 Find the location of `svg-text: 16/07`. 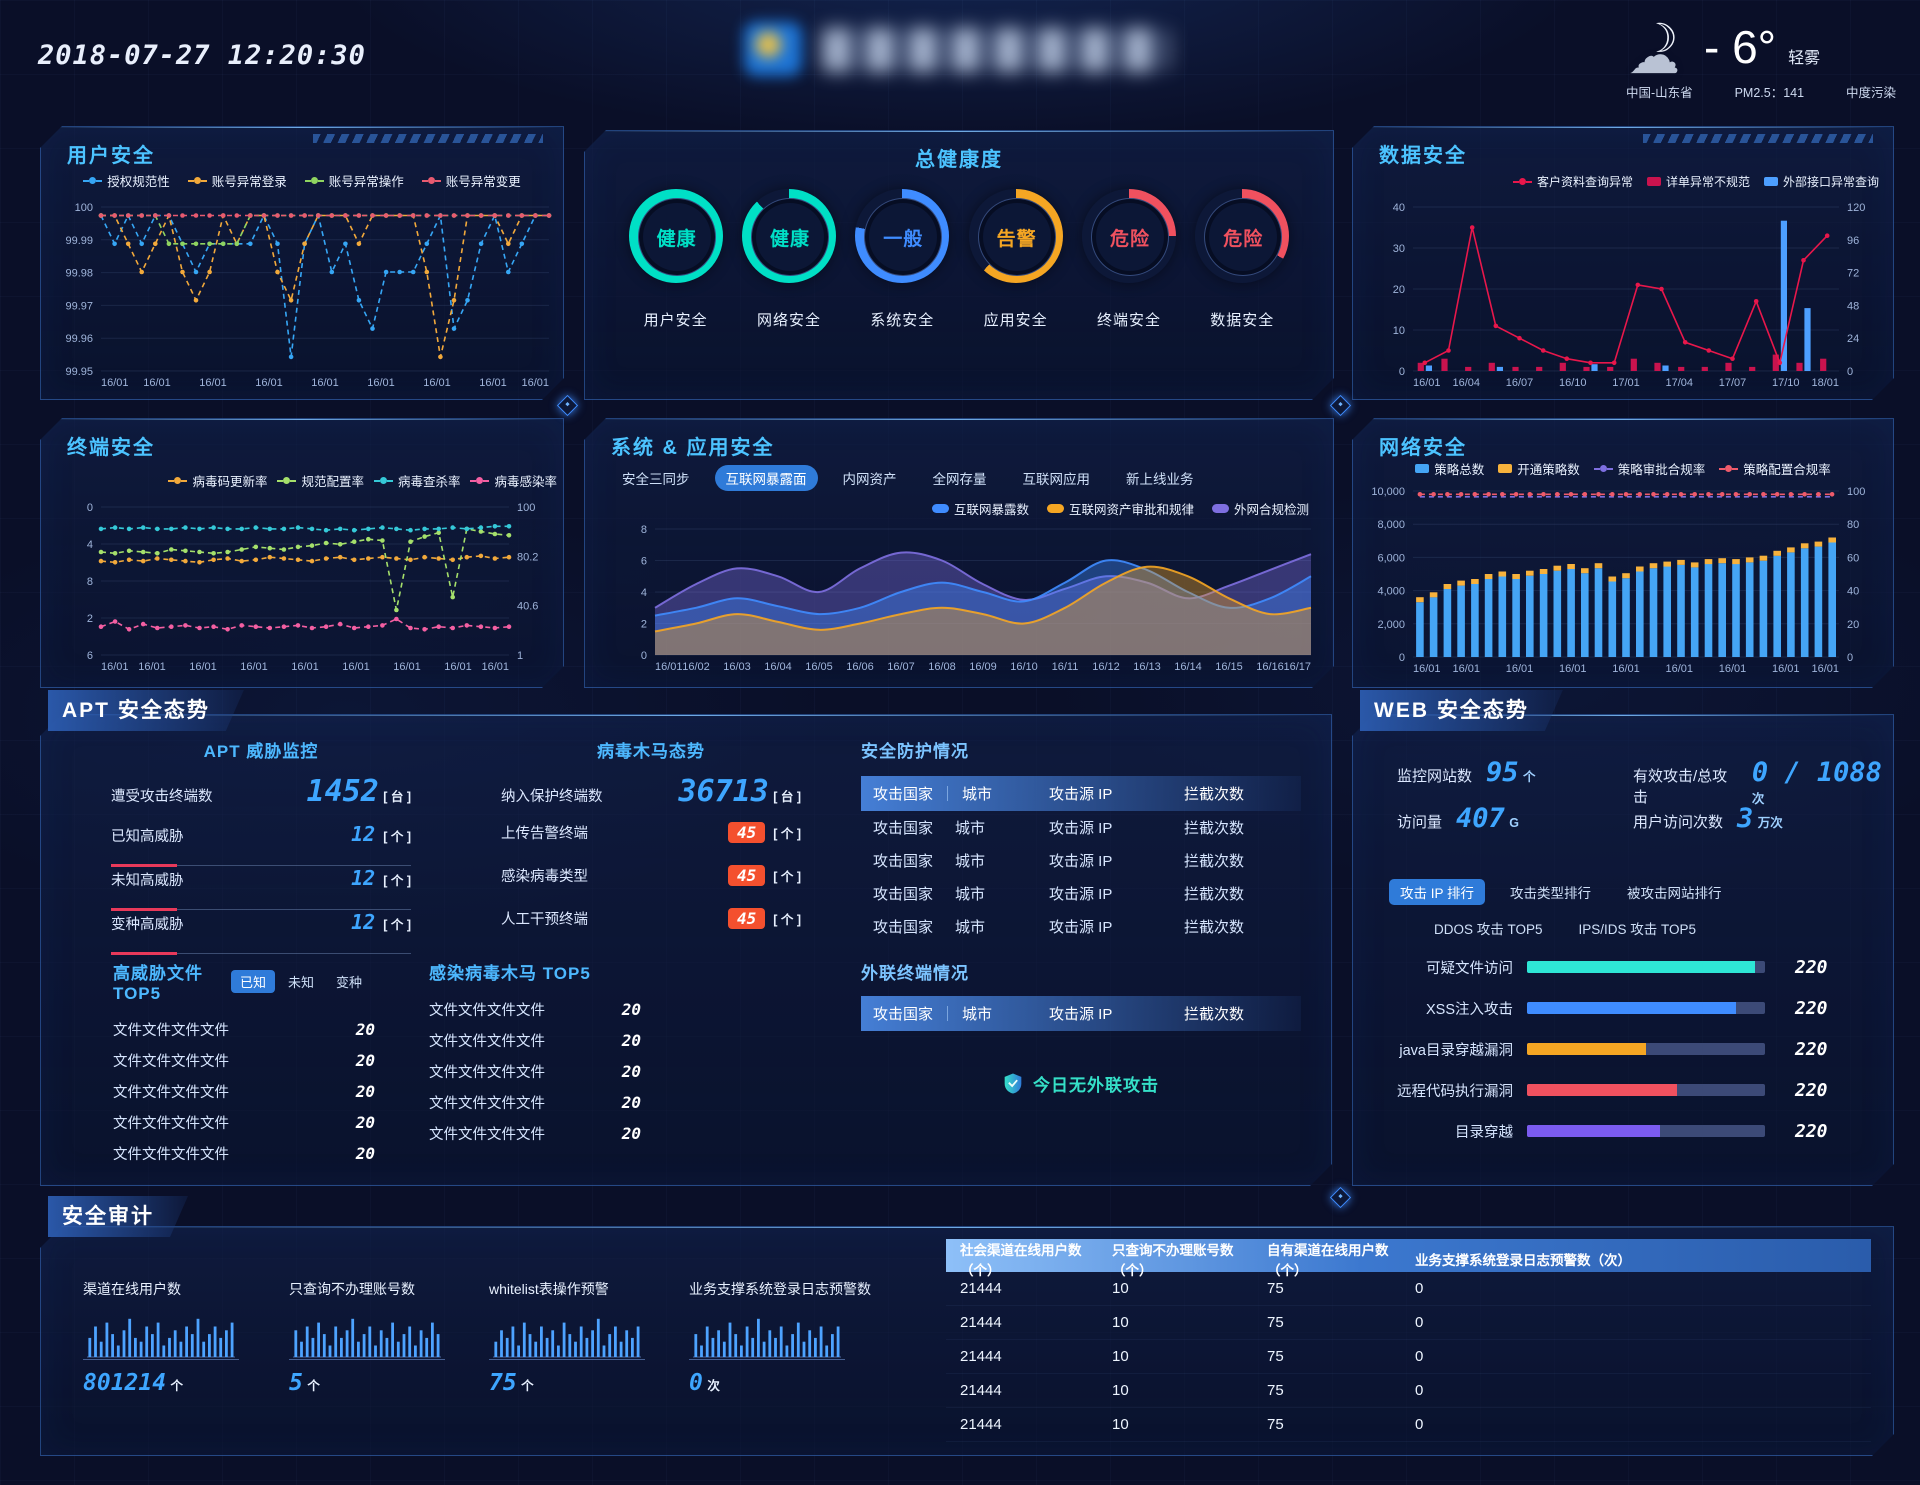

svg-text: 16/07 is located at coordinates (1520, 383).